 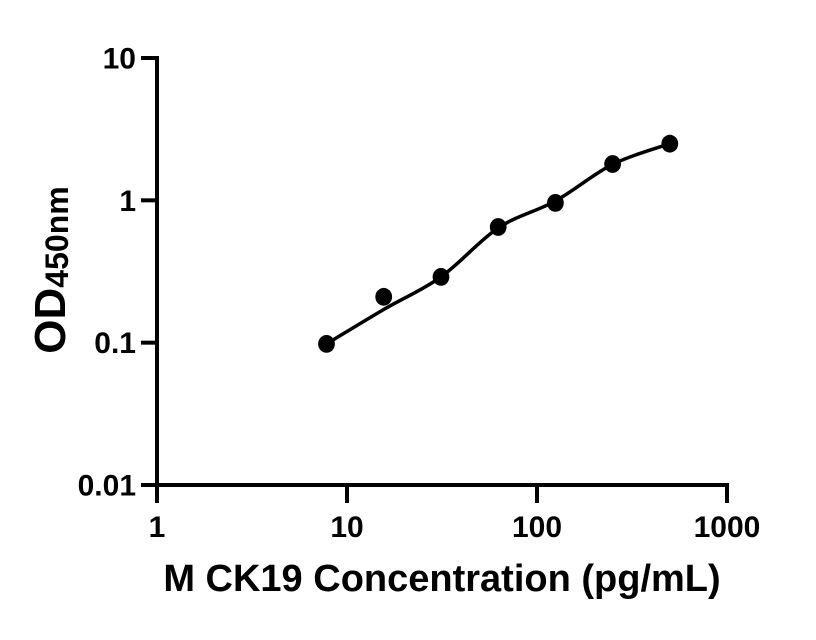 What do you see at coordinates (157, 527) in the screenshot?
I see `x-tick-label-1: 1` at bounding box center [157, 527].